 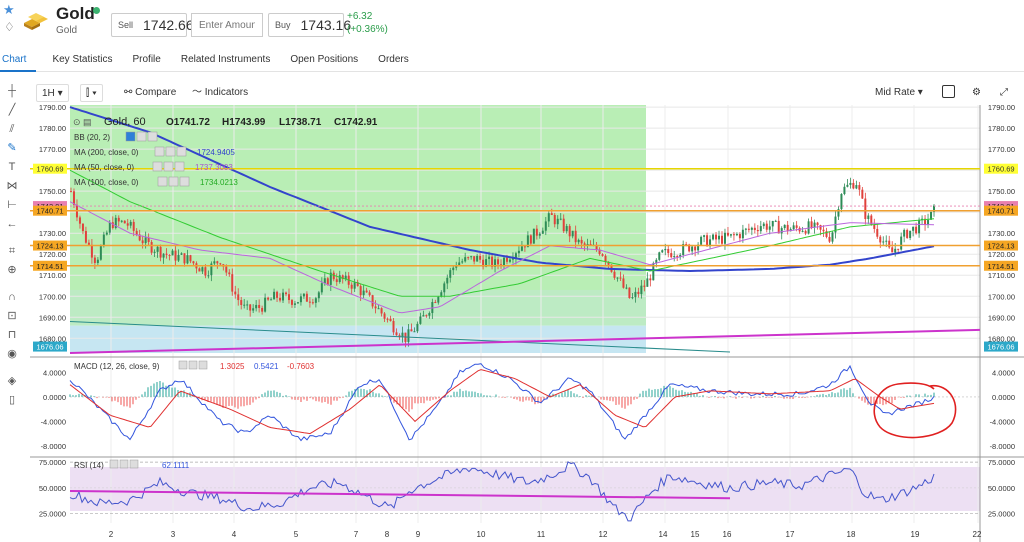 What do you see at coordinates (356, 534) in the screenshot?
I see `time-tick: 7` at bounding box center [356, 534].